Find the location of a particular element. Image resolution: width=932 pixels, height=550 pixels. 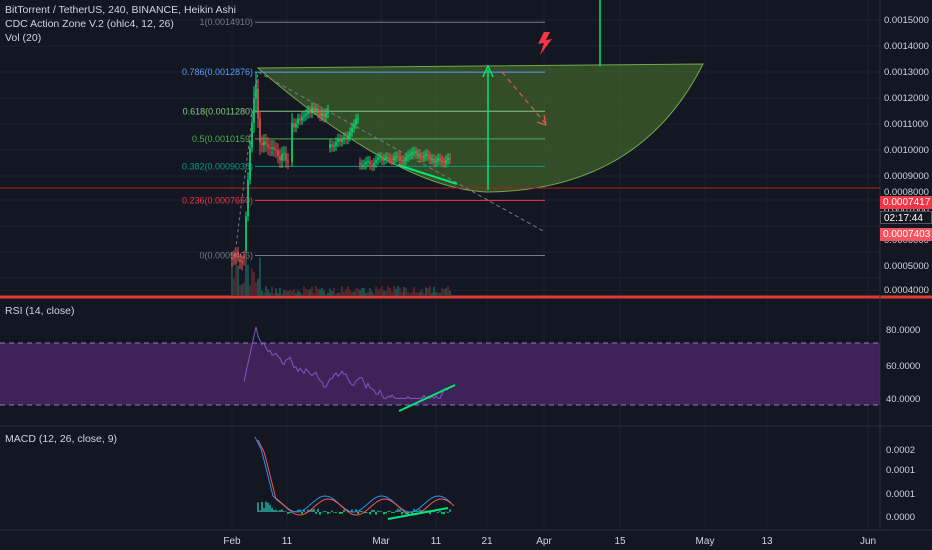

rsi-legend: RSI (14, close) is located at coordinates (39, 311).